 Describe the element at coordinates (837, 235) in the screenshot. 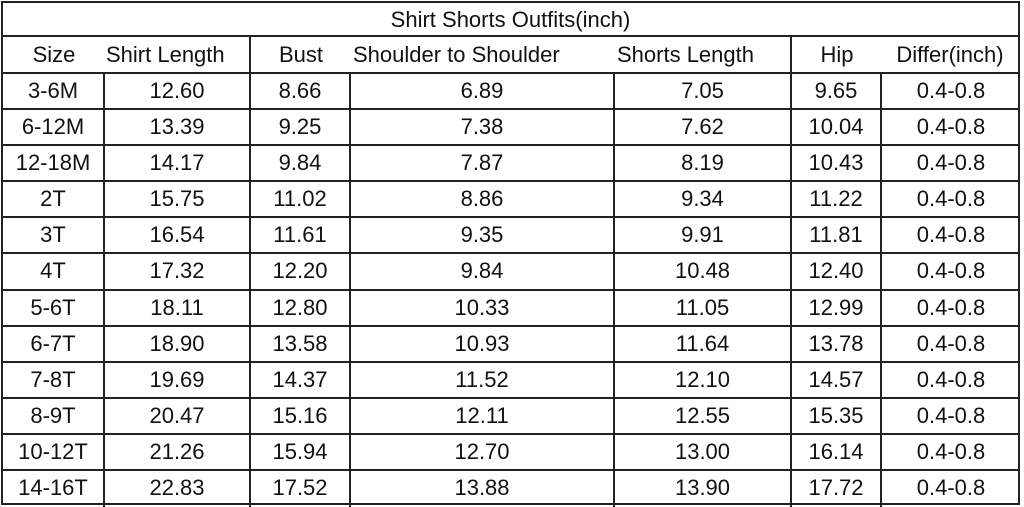

I see `cell-hip: 11.81` at that location.